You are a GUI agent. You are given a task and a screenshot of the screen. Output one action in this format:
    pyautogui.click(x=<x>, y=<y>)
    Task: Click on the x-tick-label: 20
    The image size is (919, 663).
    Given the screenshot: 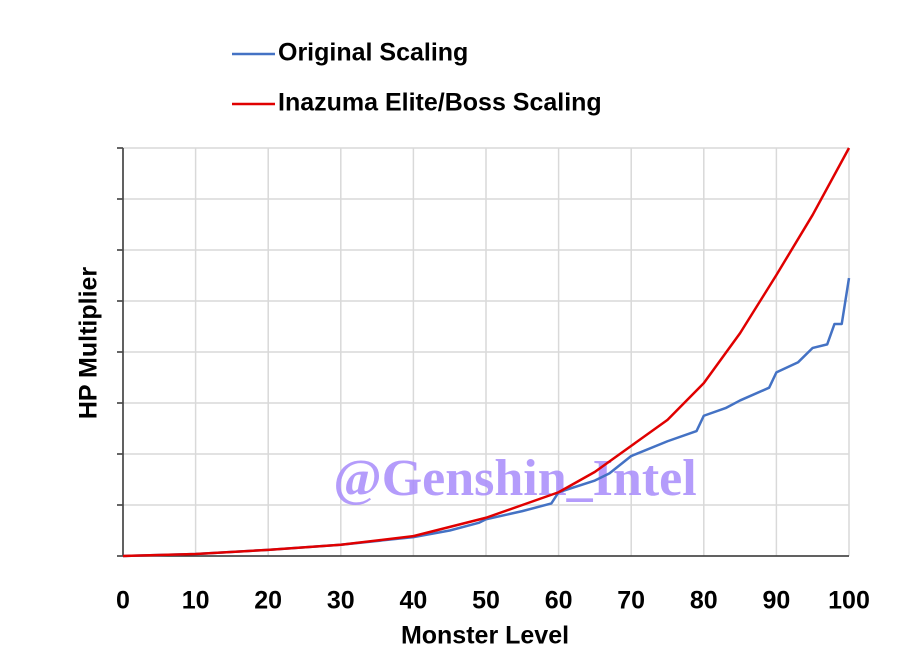 What is the action you would take?
    pyautogui.click(x=268, y=601)
    